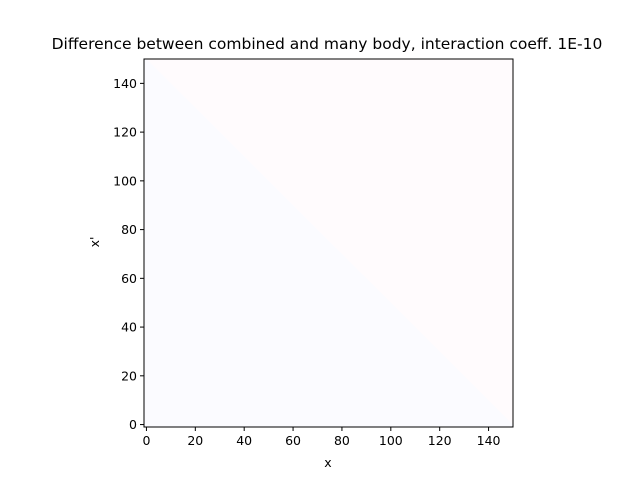 The width and height of the screenshot is (640, 480). Describe the element at coordinates (129, 229) in the screenshot. I see `y-tick-label: 80` at that location.